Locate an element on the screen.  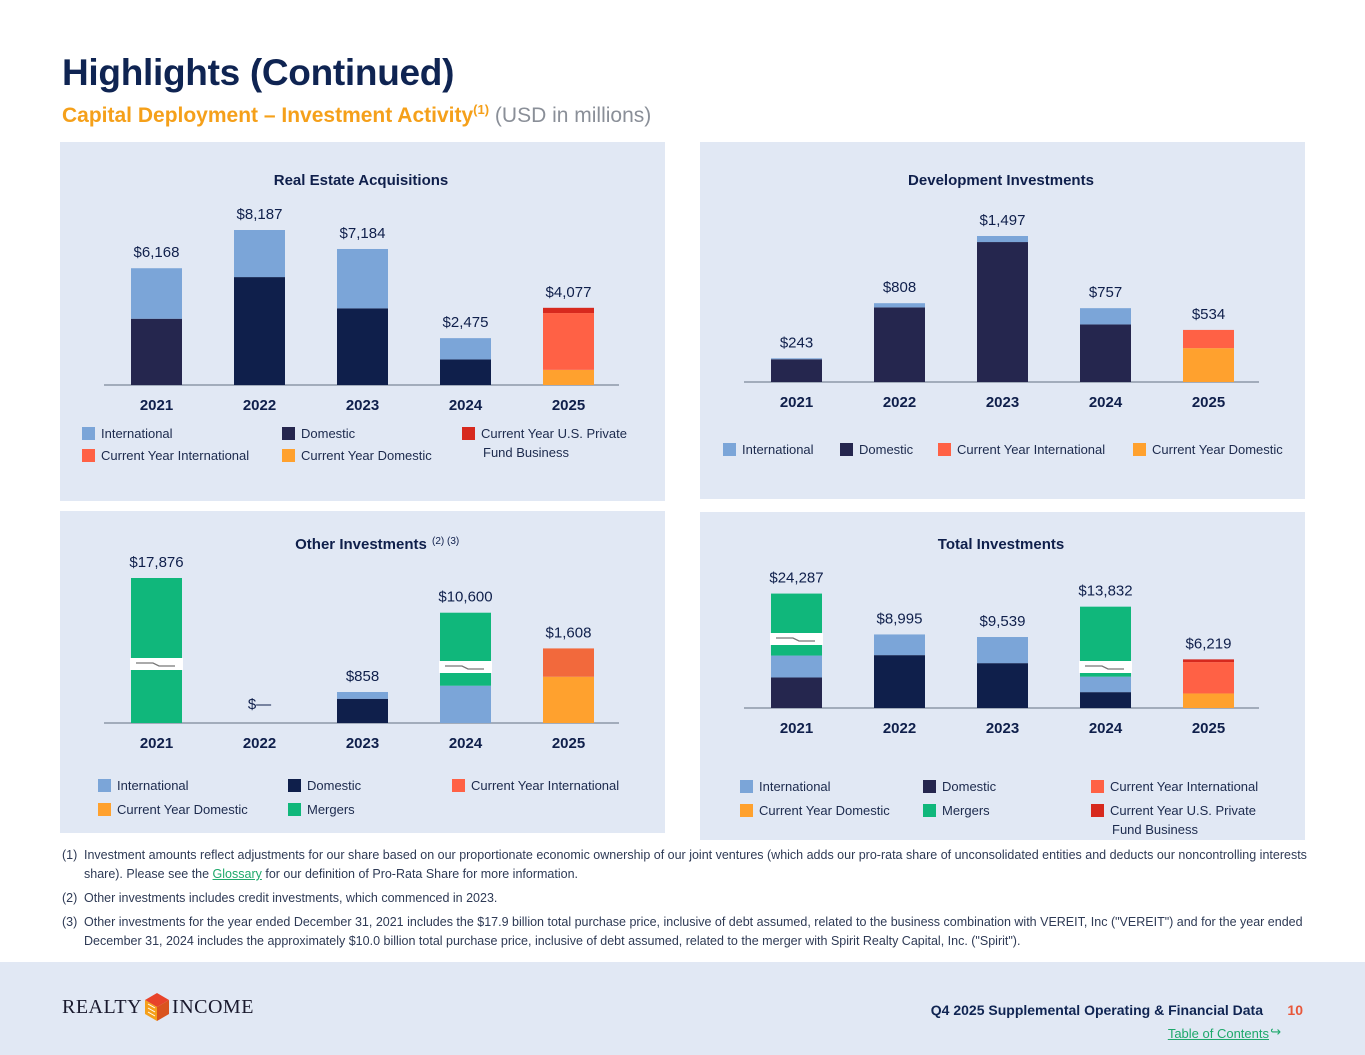
chart-title: Real Estate Acquisitions is located at coordinates (361, 180).